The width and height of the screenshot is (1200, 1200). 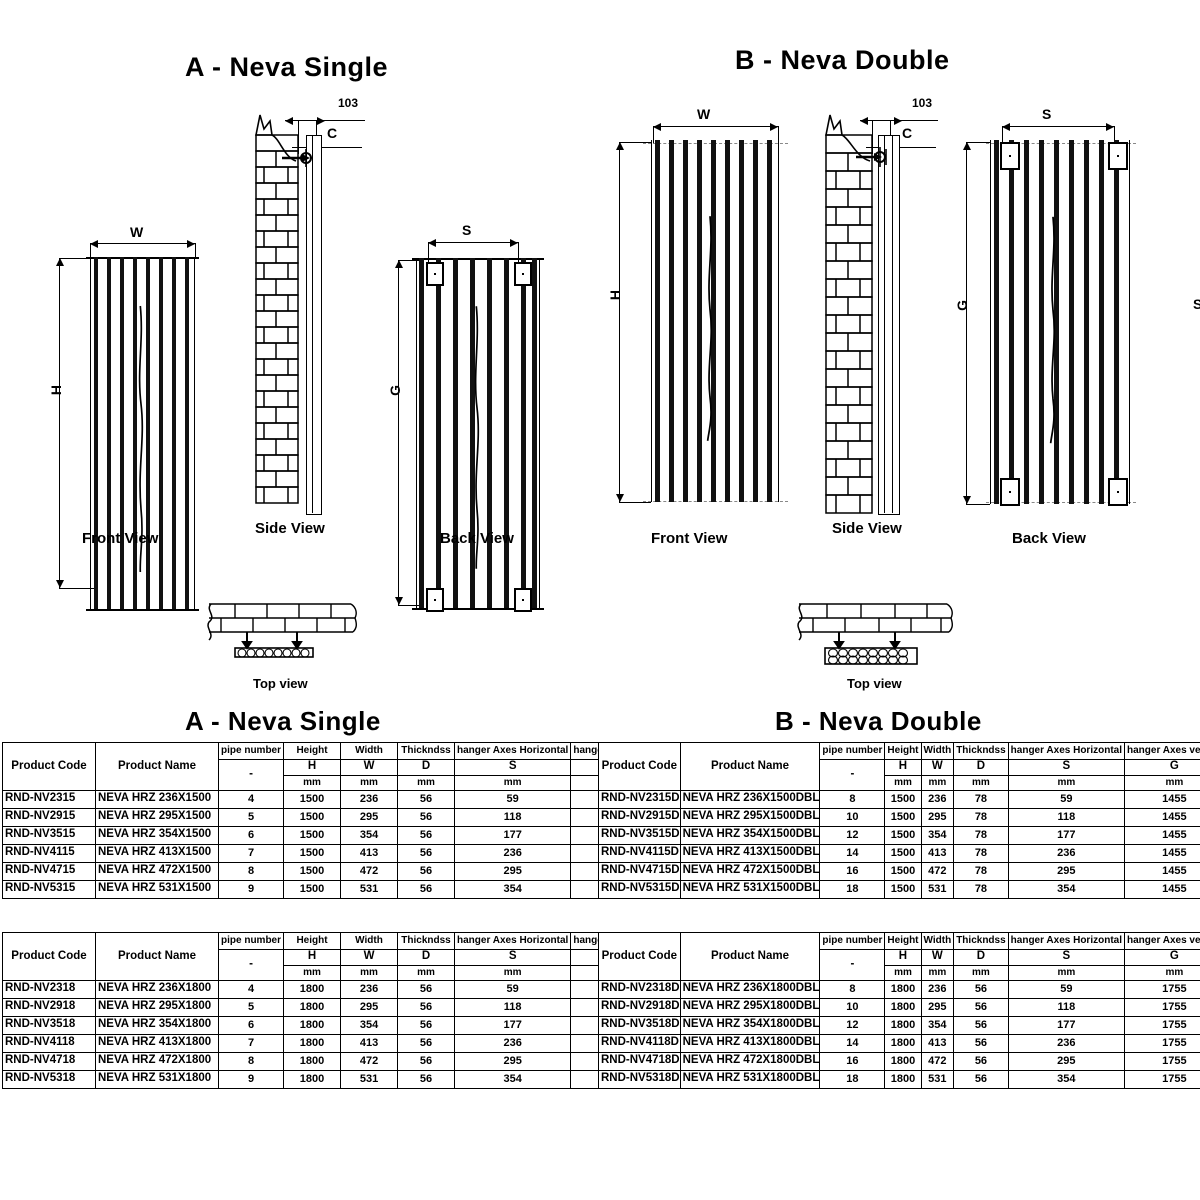 What do you see at coordinates (639, 799) in the screenshot?
I see `cell-product-code: RND-NV2315D` at bounding box center [639, 799].